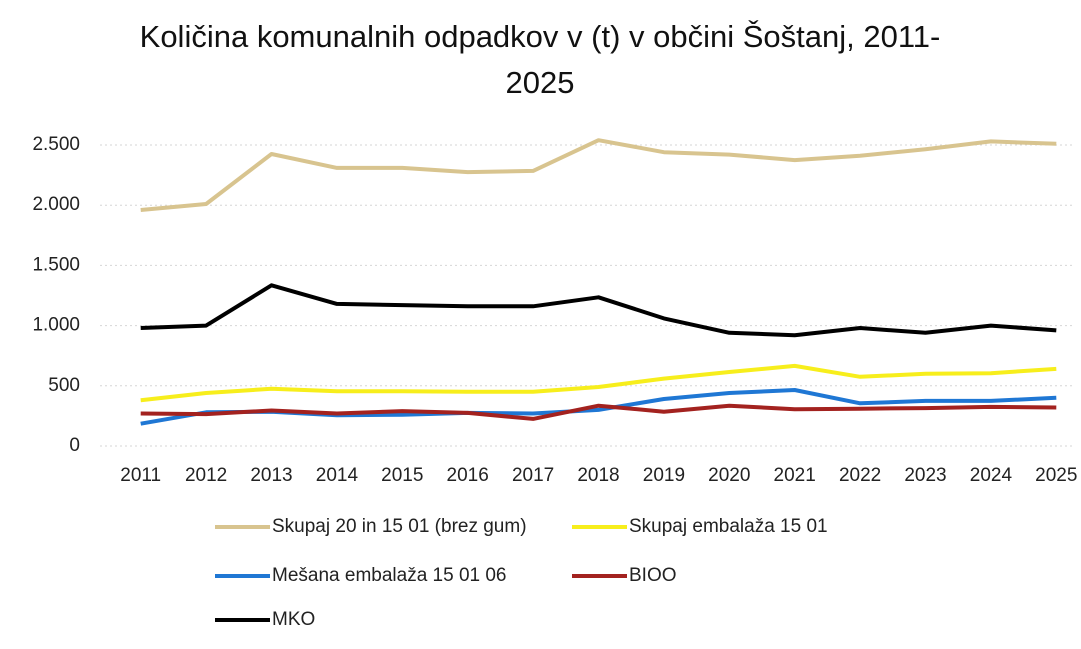 This screenshot has height=649, width=1081. I want to click on x-tick-label: 2024, so click(991, 475).